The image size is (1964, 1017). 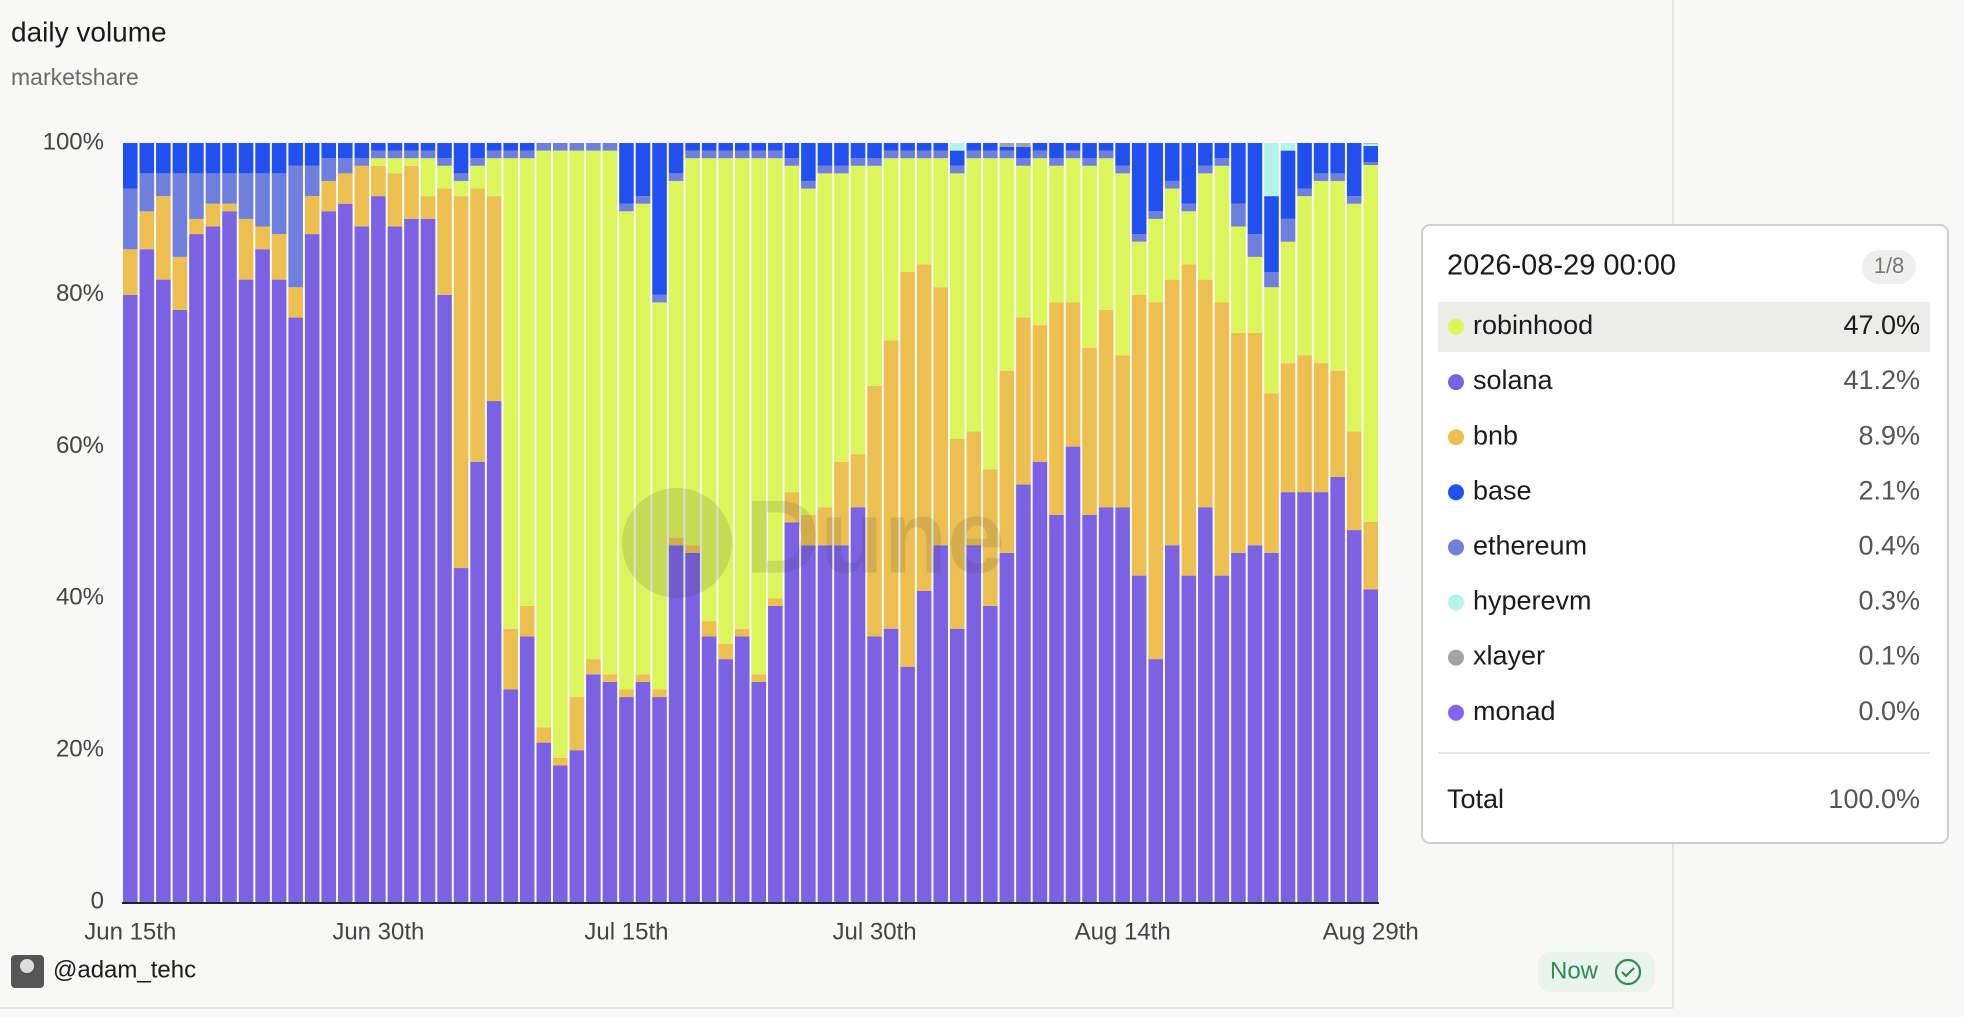 I want to click on legend-label: robinhood, so click(x=1533, y=325).